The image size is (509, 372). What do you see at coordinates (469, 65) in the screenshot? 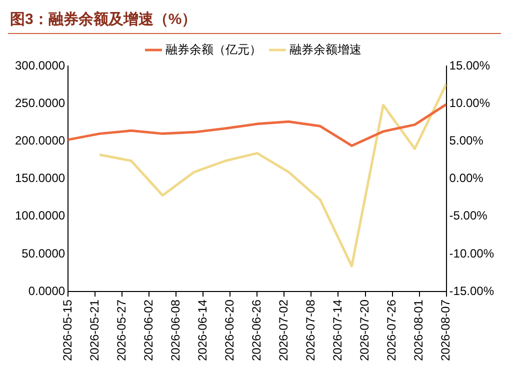
I see `y2-tick-label: 15.00%` at bounding box center [469, 65].